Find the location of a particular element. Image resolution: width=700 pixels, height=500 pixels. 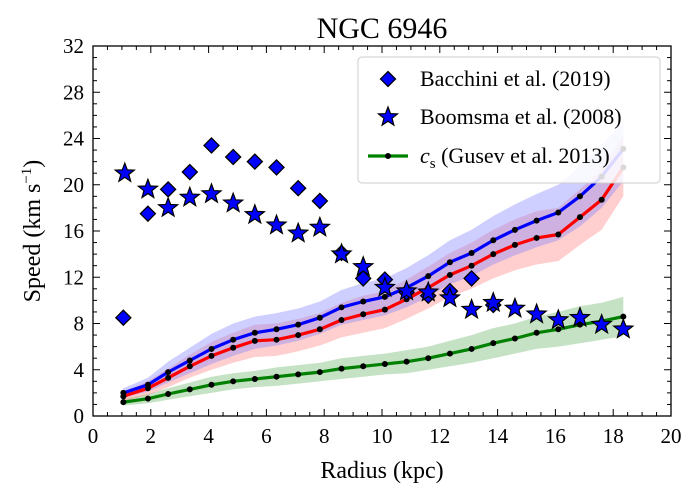

x-tick-label: 20 is located at coordinates (671, 436).